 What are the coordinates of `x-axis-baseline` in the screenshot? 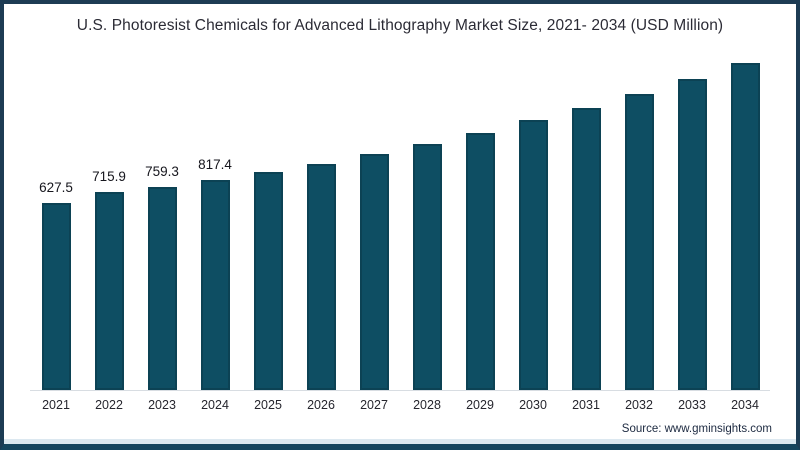 It's located at (400, 390).